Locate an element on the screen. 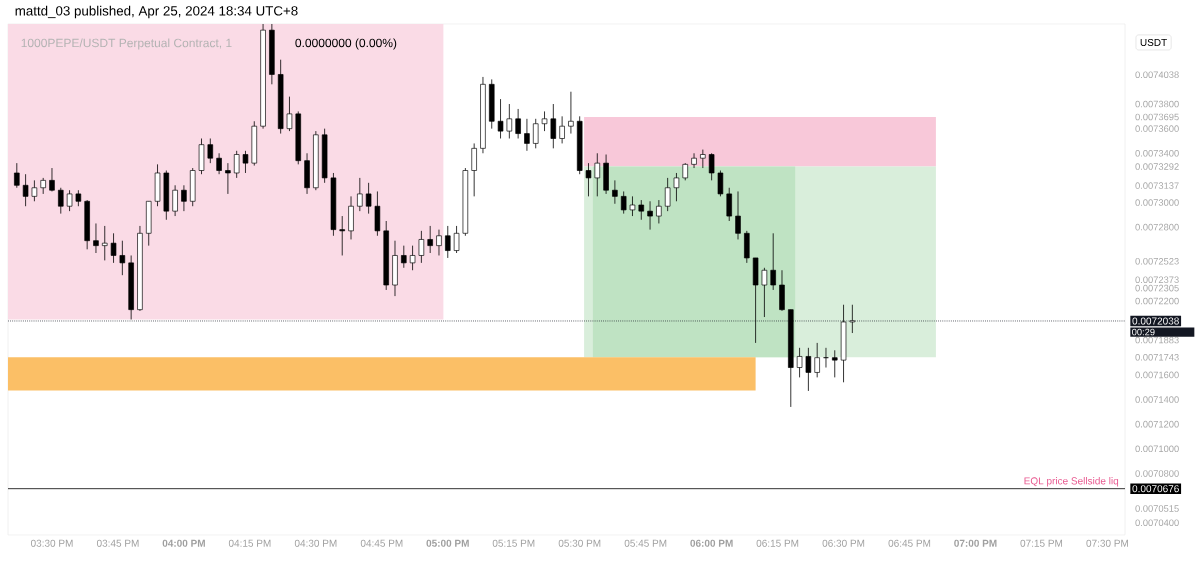 This screenshot has height=584, width=1200. x-tick-label: 05:45 PM is located at coordinates (645, 543).